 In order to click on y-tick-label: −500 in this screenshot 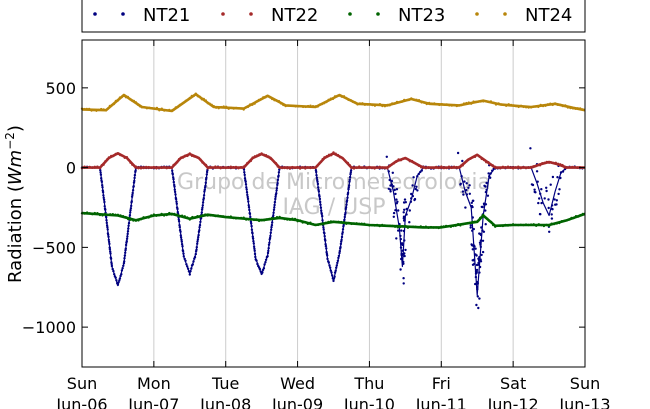, I will do `click(54, 247)`.